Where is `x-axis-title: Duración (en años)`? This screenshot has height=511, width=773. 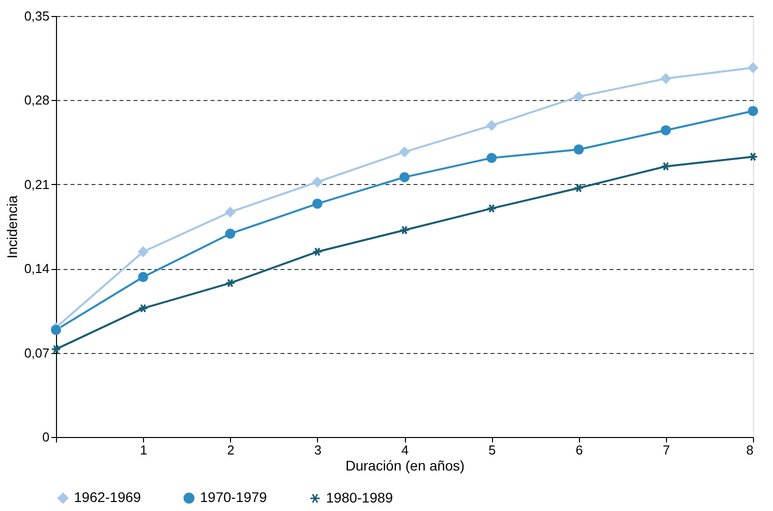
x-axis-title: Duración (en años) is located at coordinates (405, 466).